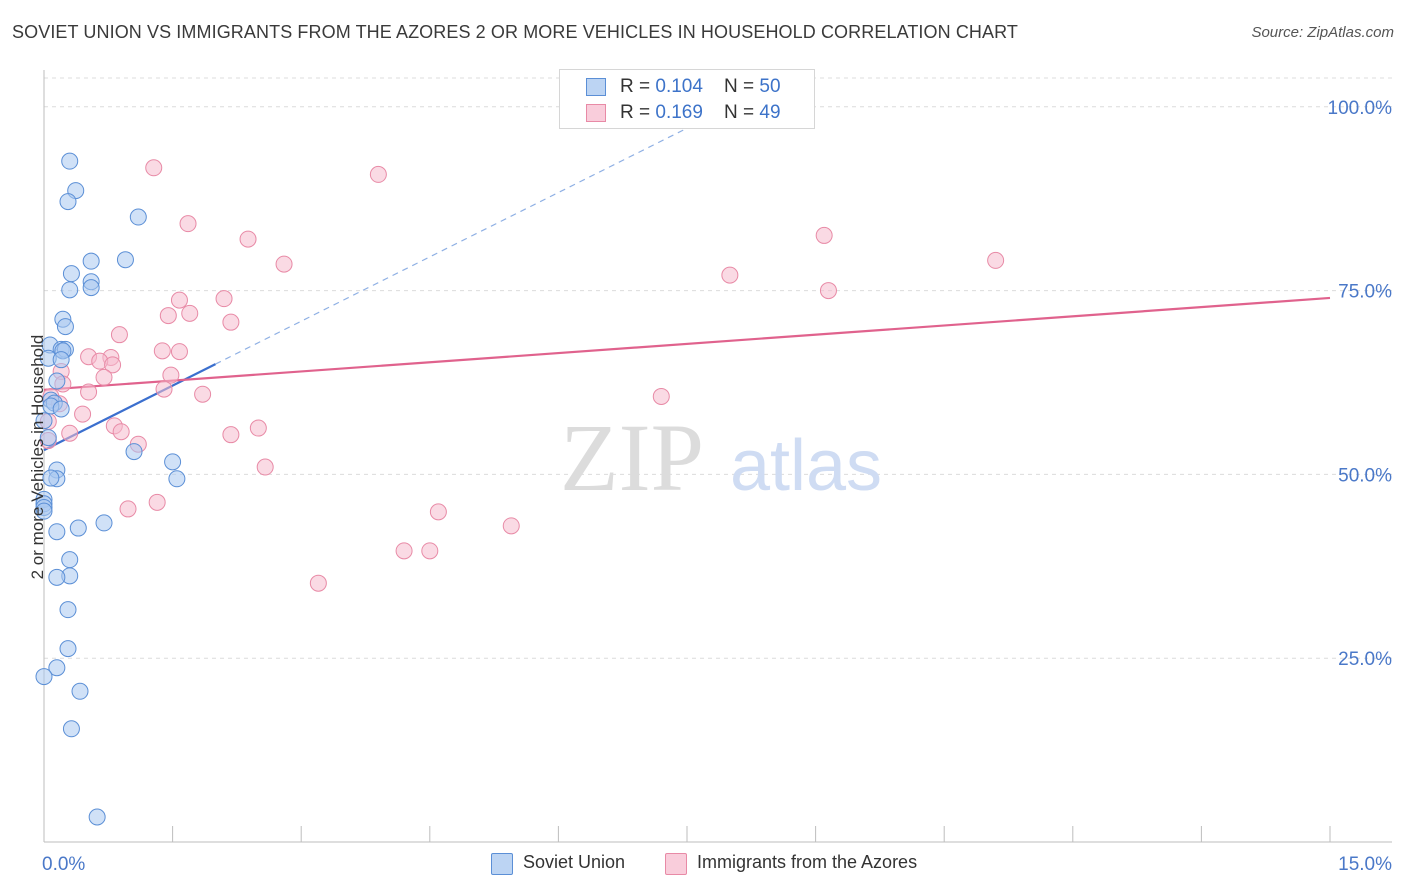 The image size is (1406, 892). I want to click on azores-swatch, so click(596, 113).